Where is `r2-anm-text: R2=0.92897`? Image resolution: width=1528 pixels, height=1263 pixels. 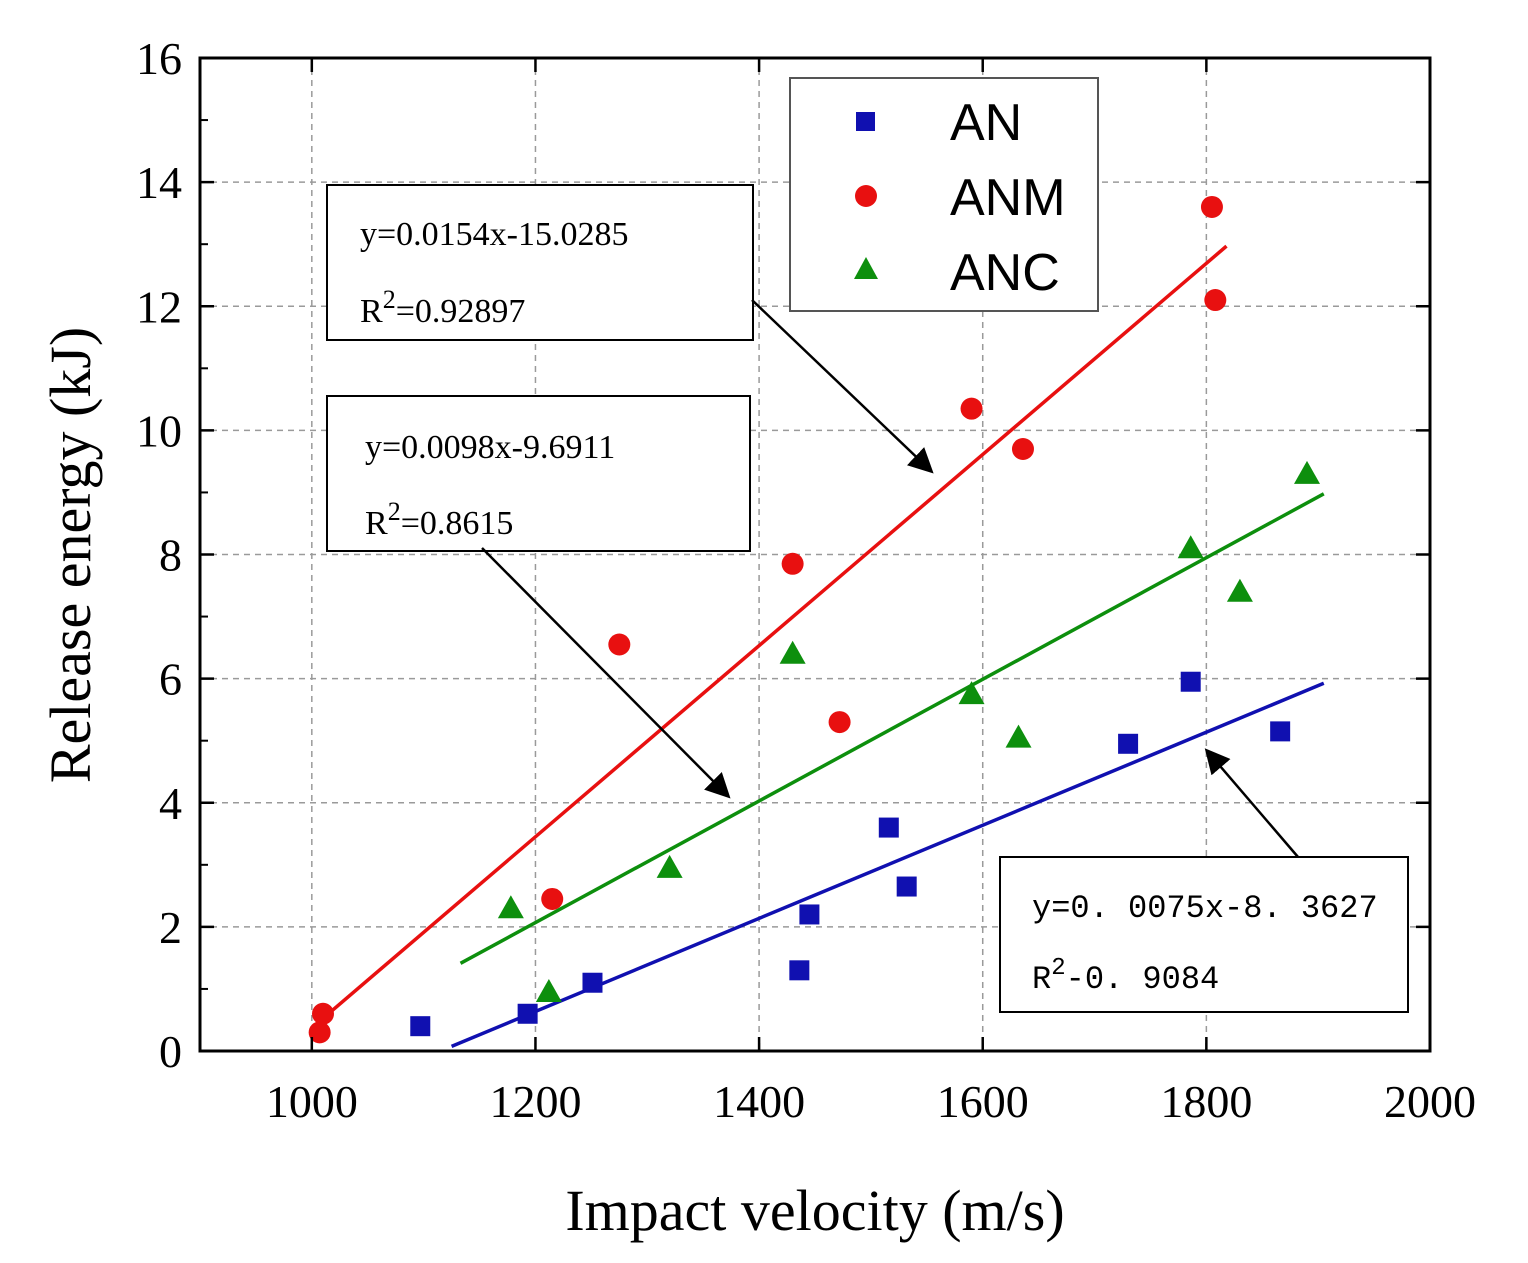
r2-anm-text: R2=0.92897 is located at coordinates (442, 307).